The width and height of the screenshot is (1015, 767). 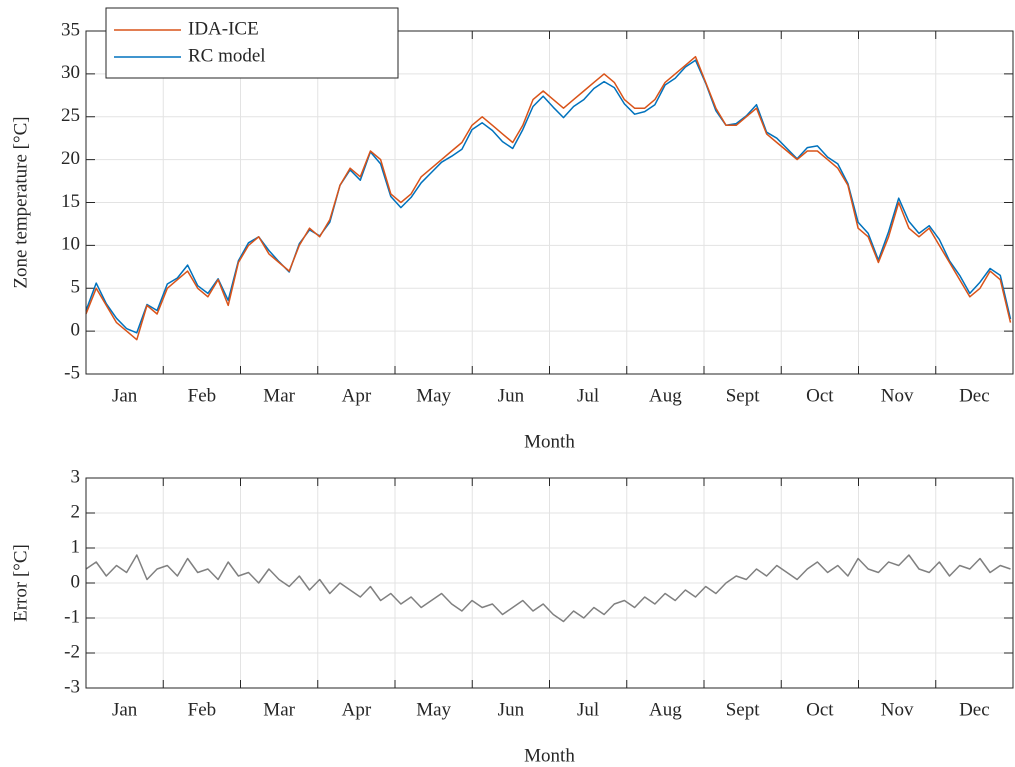 I want to click on y-axis-label: Error [°C], so click(x=20, y=583).